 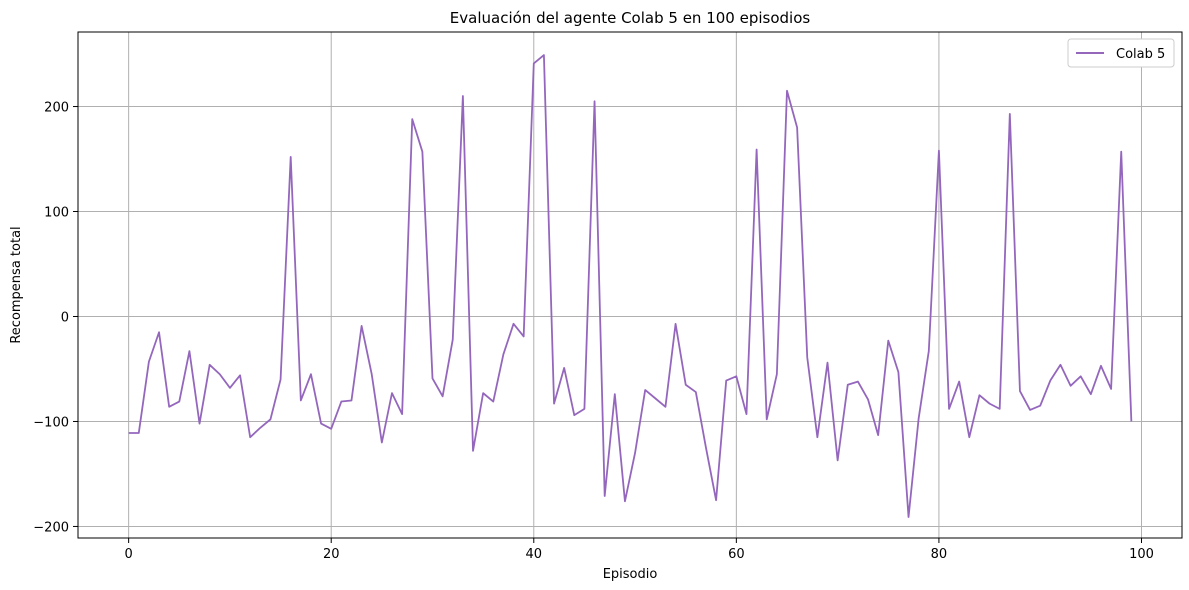 I want to click on x-tick-label: 20, so click(x=331, y=554).